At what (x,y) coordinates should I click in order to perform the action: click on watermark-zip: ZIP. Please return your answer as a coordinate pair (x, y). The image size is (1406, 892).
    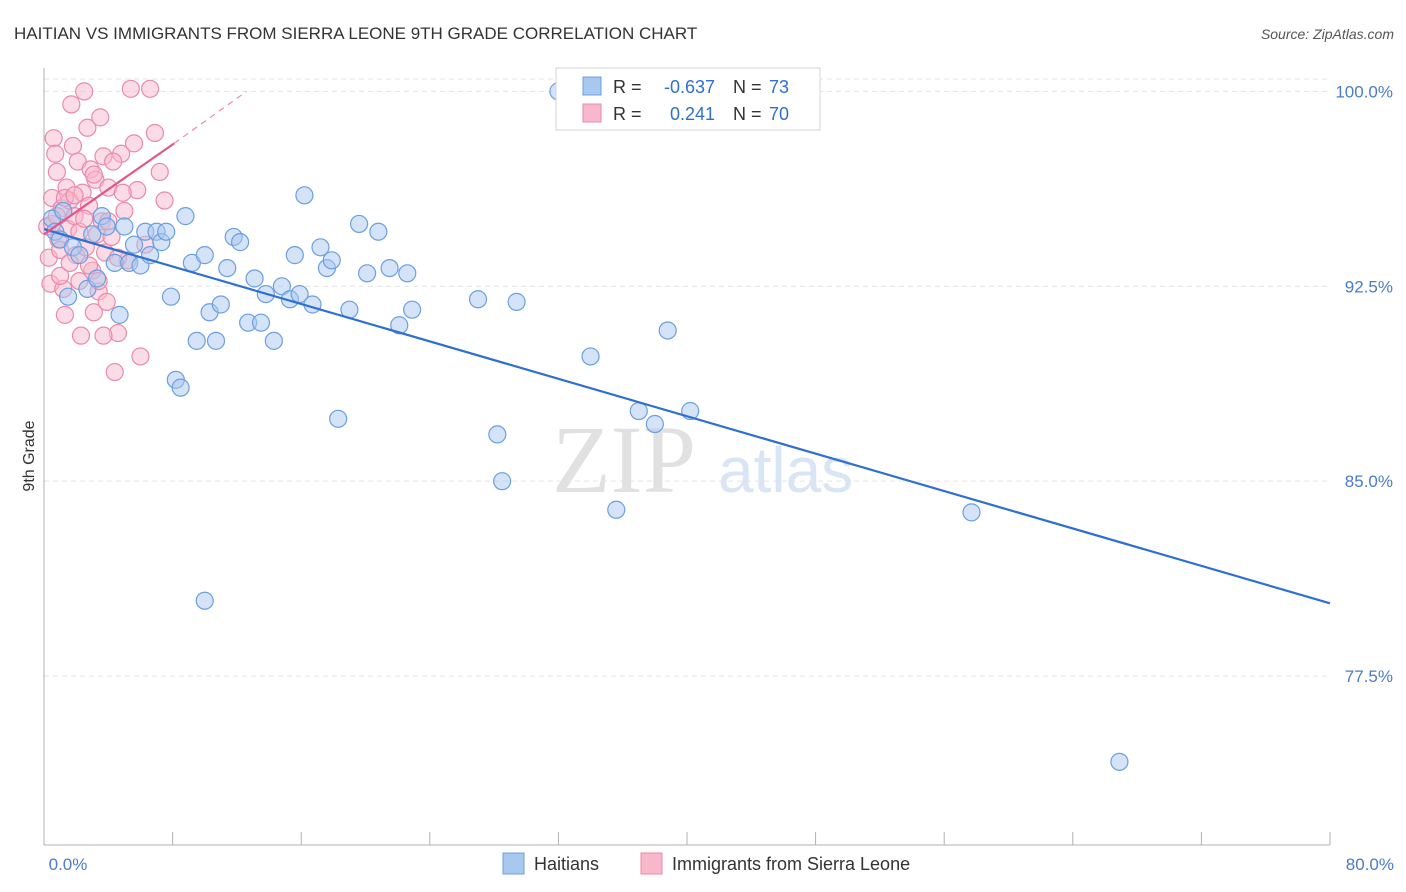
    Looking at the image, I should click on (624, 459).